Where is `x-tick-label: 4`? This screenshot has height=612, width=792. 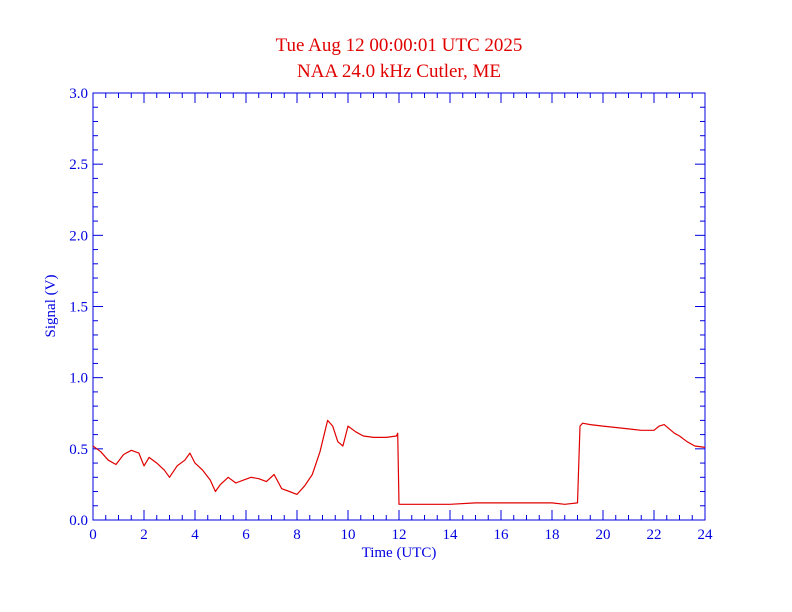
x-tick-label: 4 is located at coordinates (195, 535).